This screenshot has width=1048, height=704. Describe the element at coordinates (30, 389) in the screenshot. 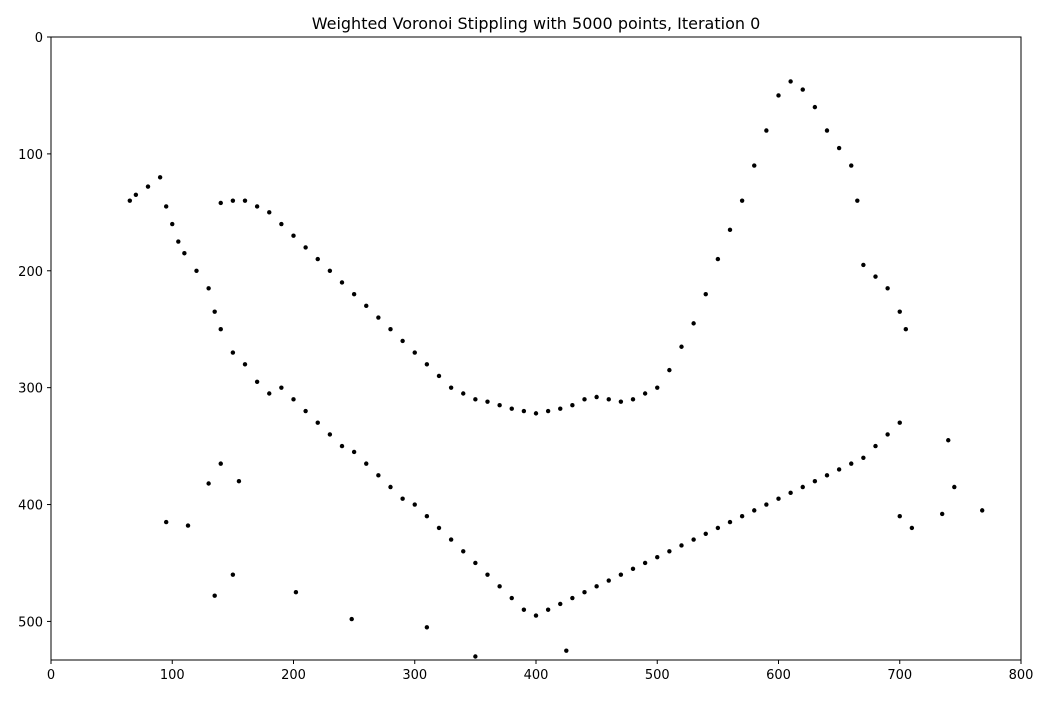

I see `y-tick-label: 300` at that location.